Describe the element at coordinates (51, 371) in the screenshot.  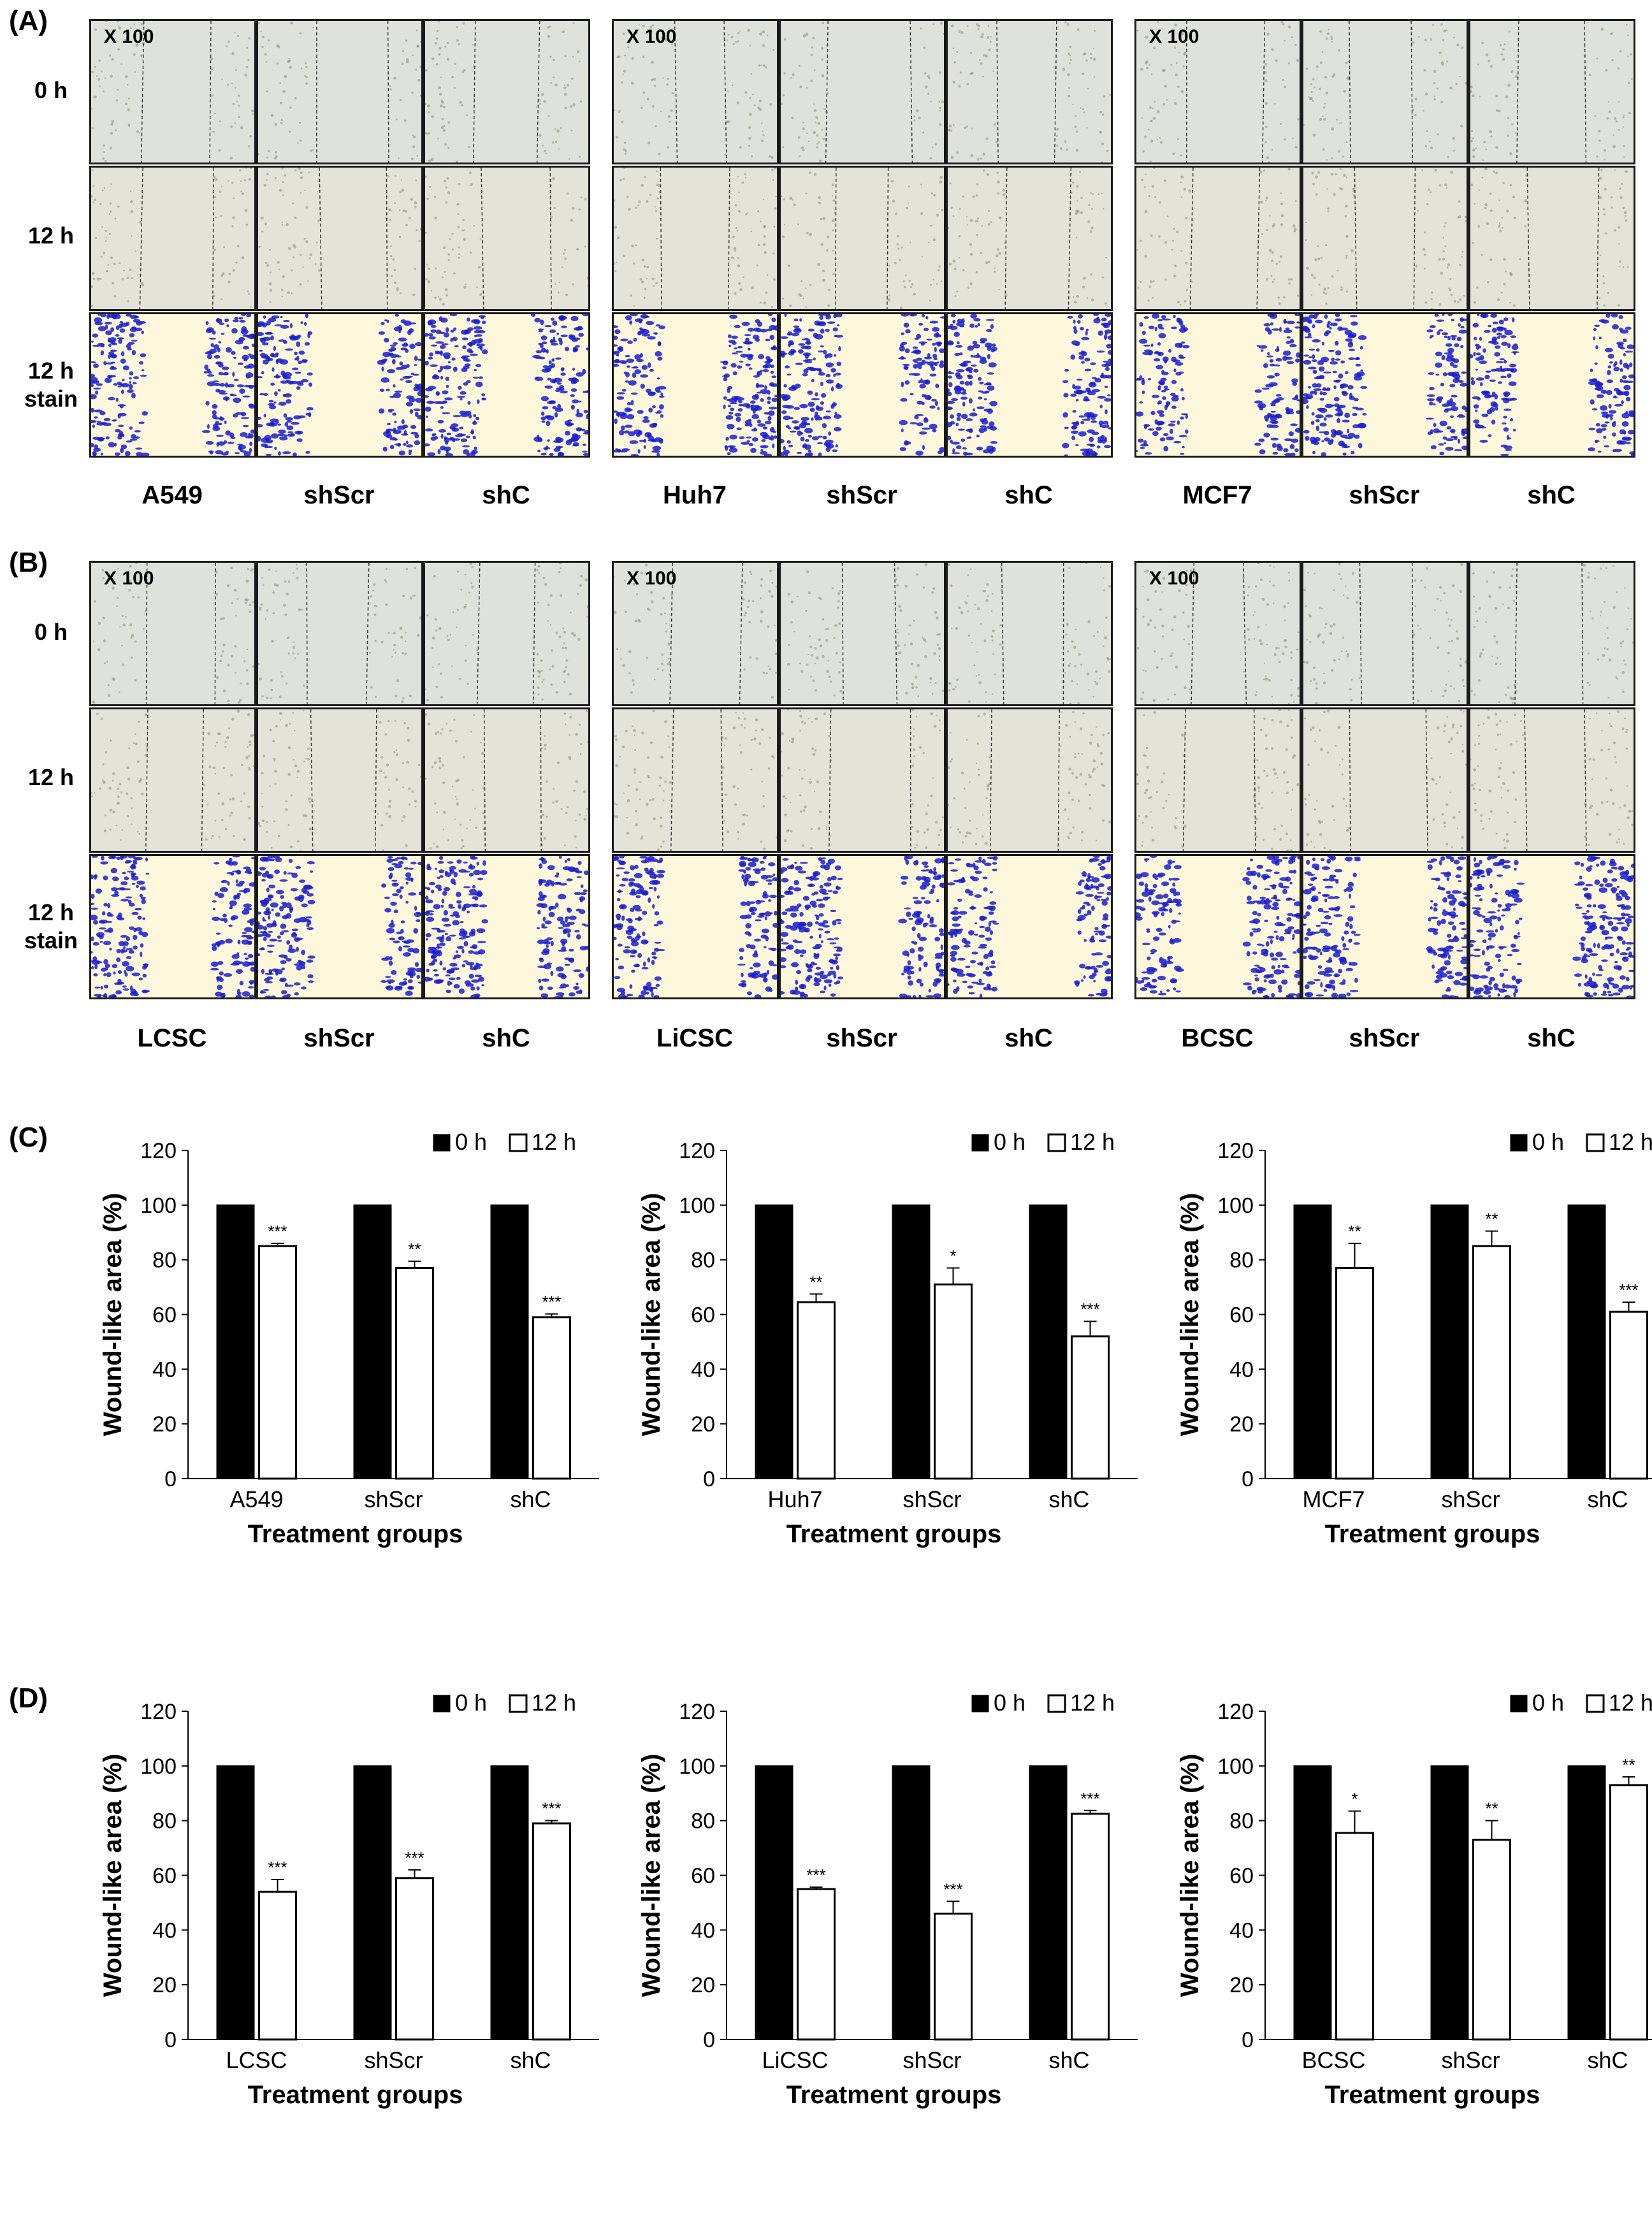
I see `row-label-12h: 12 h` at that location.